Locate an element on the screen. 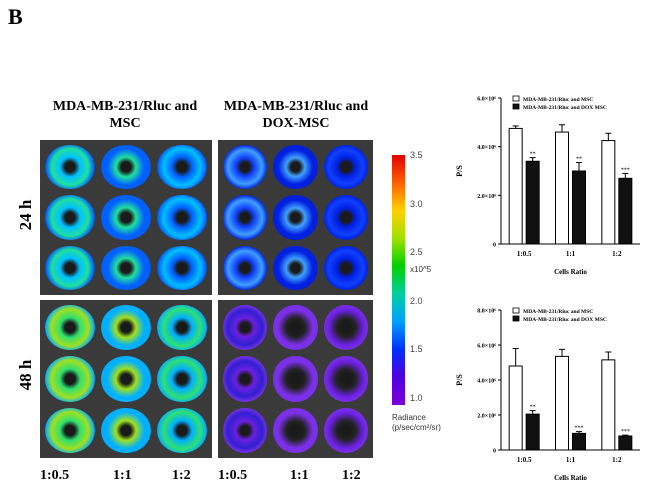 Image resolution: width=649 pixels, height=492 pixels. colorbar-tick: 1.0 is located at coordinates (416, 397).